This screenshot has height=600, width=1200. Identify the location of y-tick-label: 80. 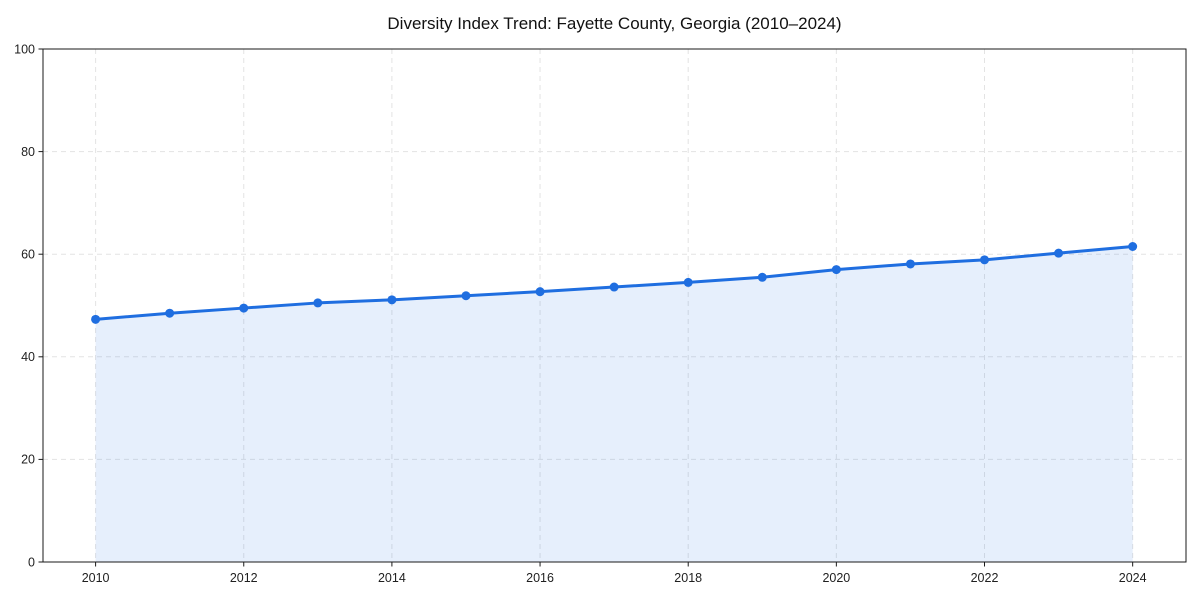
(28, 152).